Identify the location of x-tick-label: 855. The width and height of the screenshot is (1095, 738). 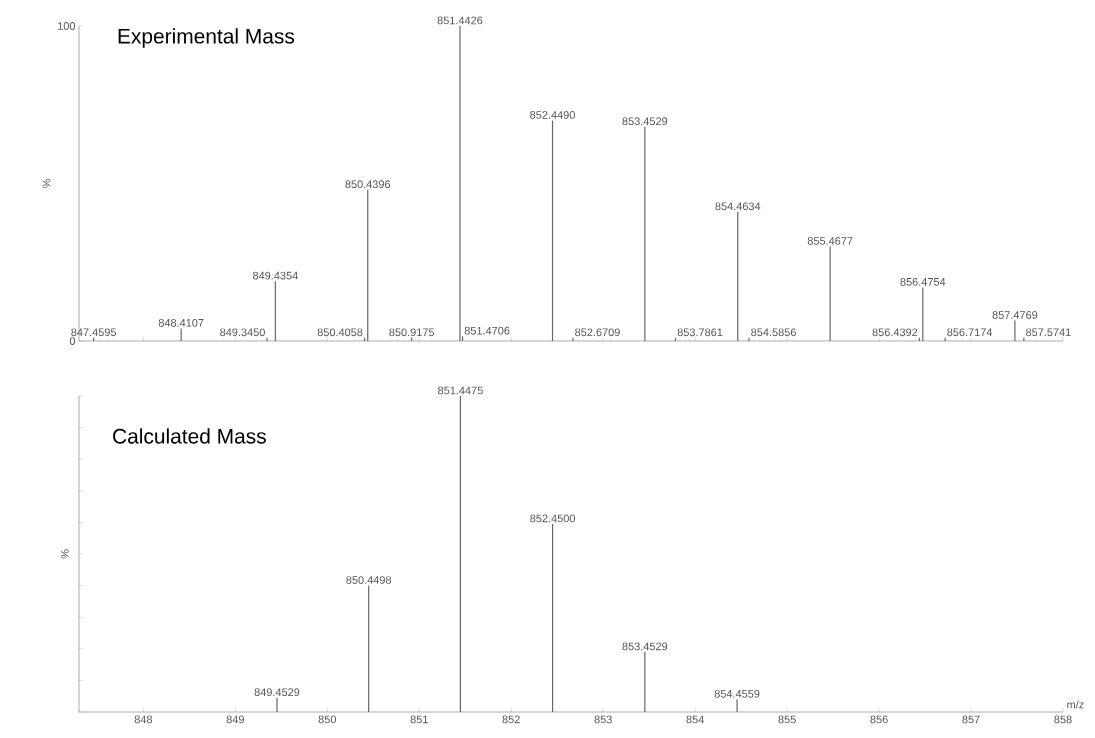
(787, 719).